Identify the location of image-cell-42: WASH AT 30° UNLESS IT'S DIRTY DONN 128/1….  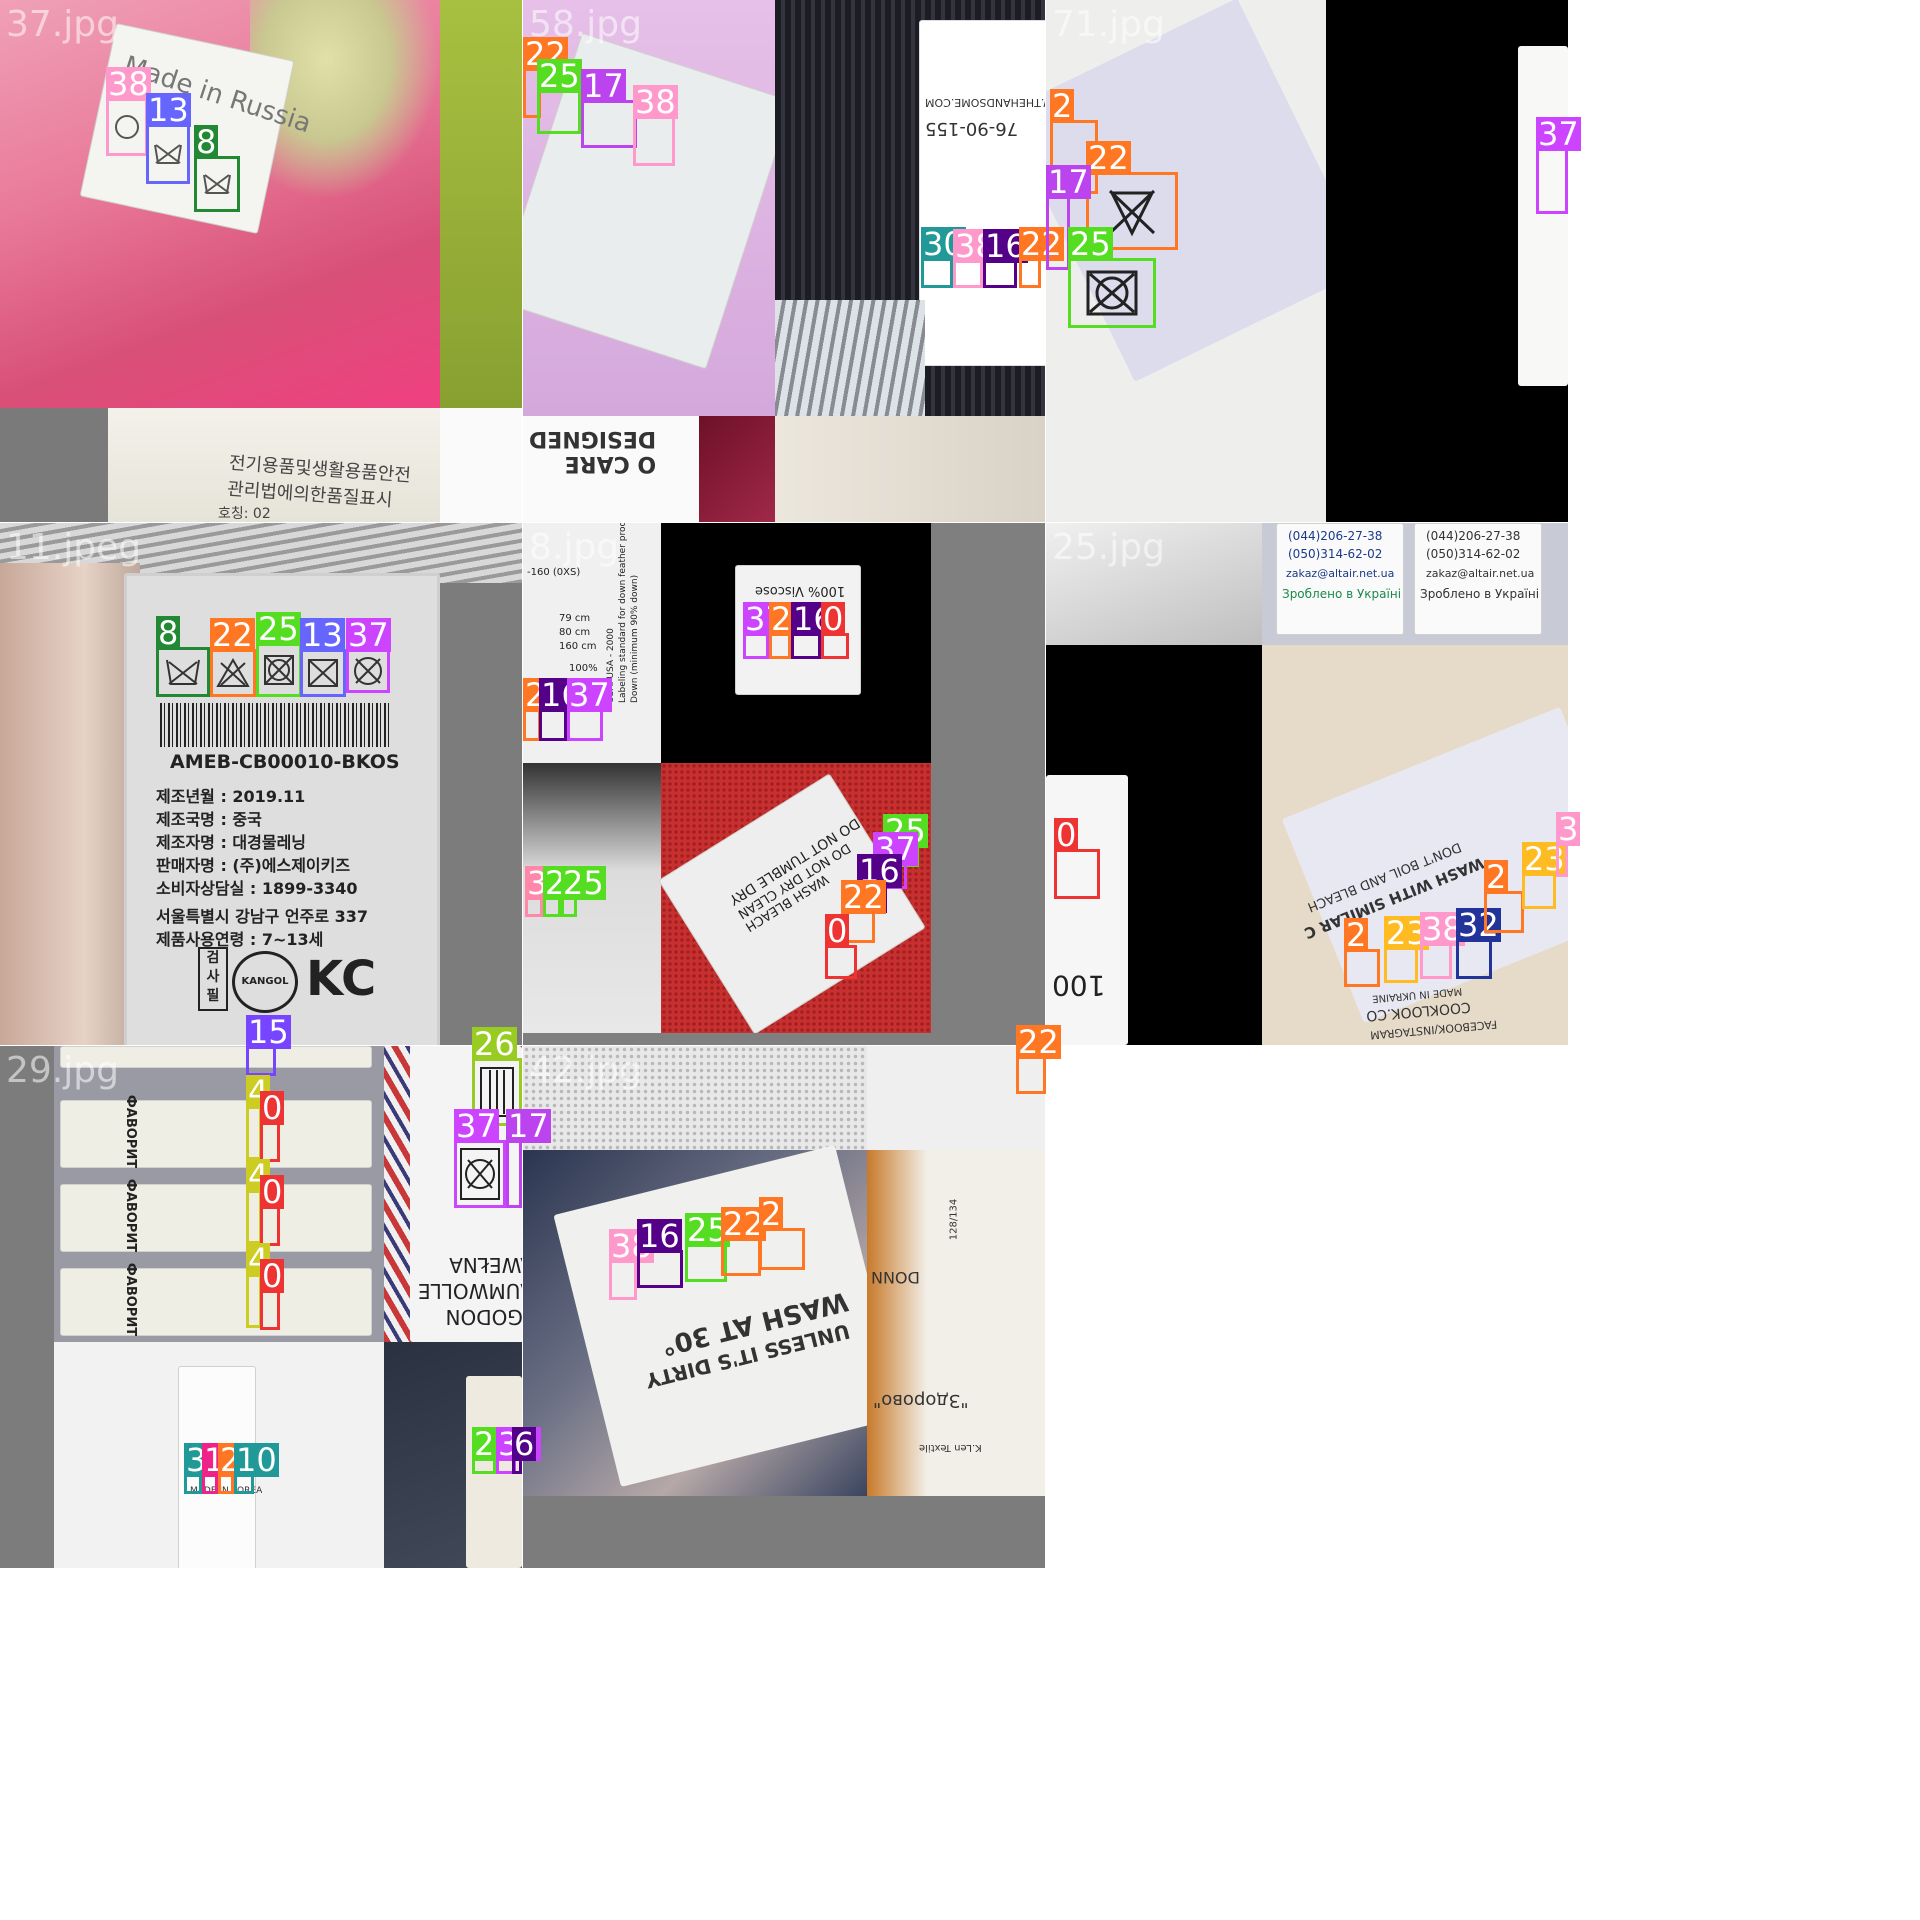
(784, 1307).